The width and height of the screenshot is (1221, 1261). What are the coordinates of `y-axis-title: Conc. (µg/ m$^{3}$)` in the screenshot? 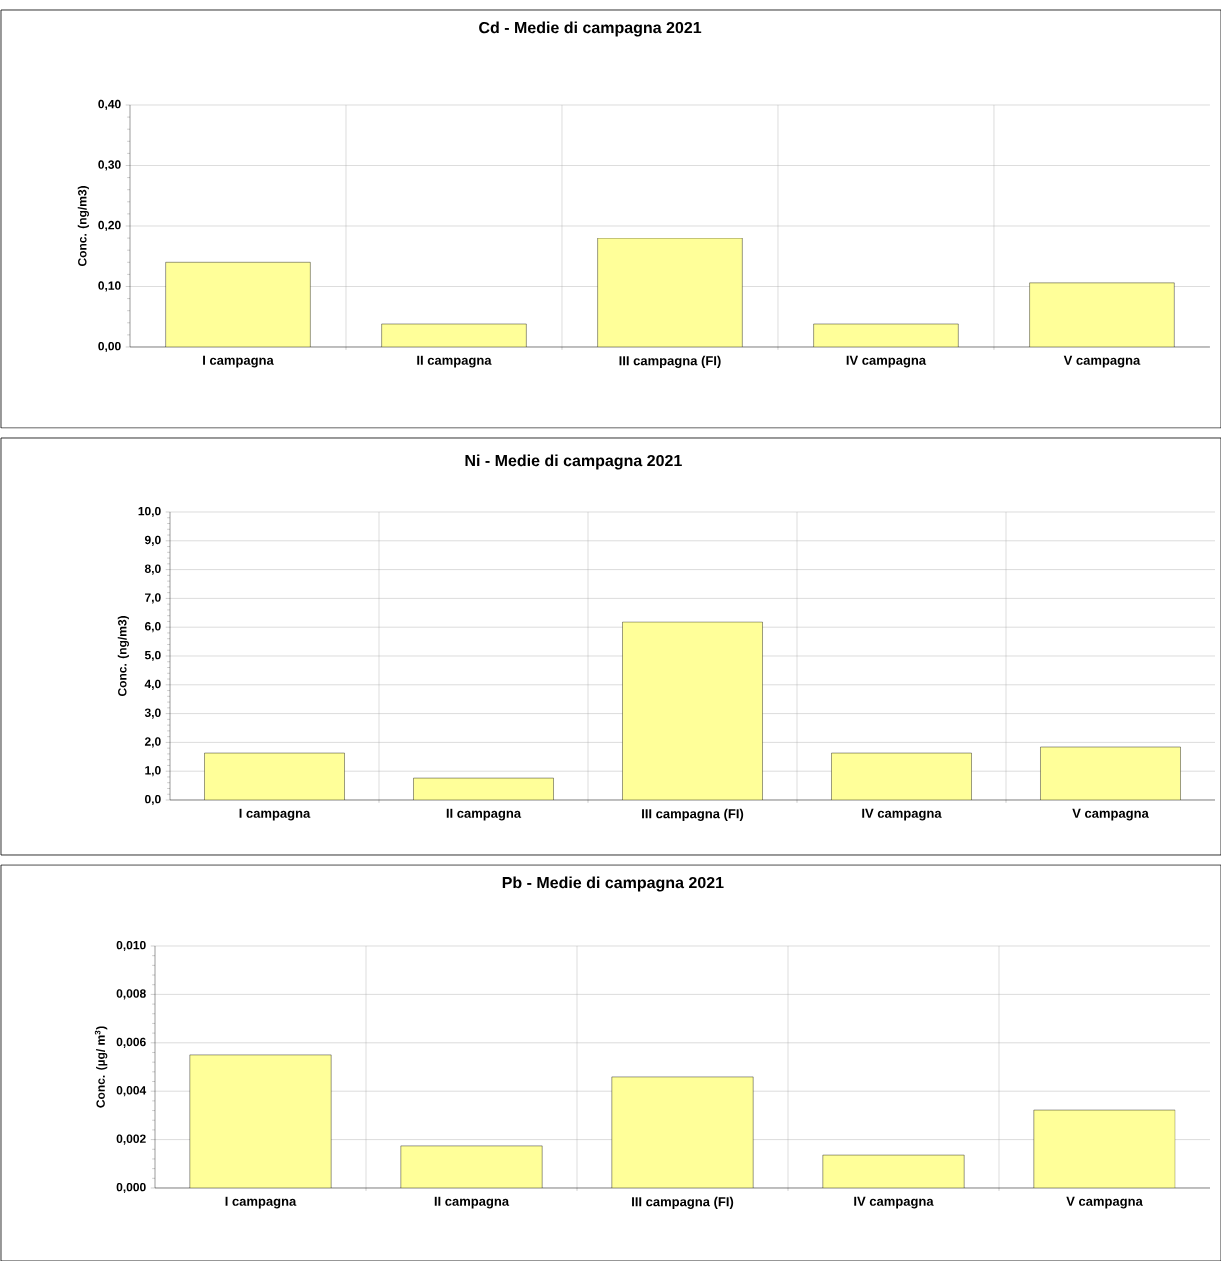 It's located at (101, 1067).